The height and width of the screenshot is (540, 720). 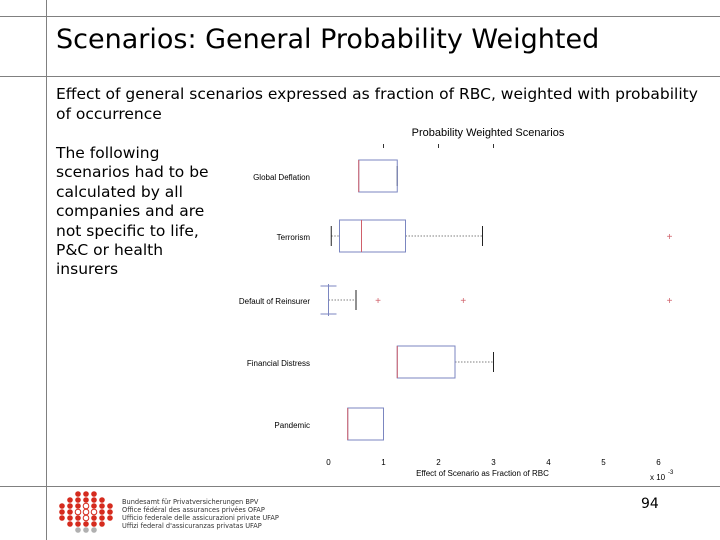 I want to click on x-exponent: -3, so click(x=671, y=473).